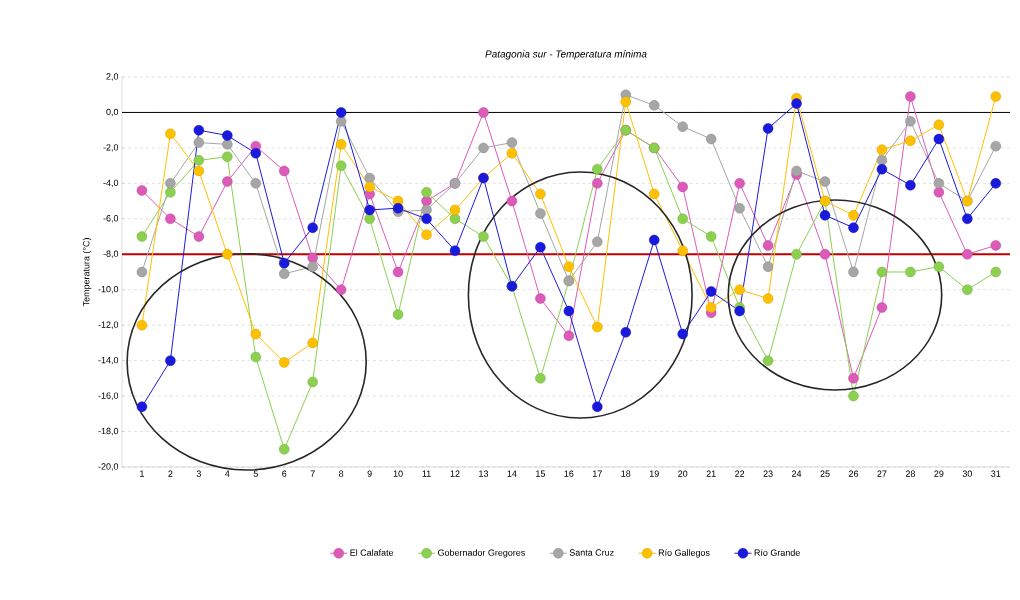 The width and height of the screenshot is (1020, 600). What do you see at coordinates (170, 473) in the screenshot?
I see `x-tick-label: 2` at bounding box center [170, 473].